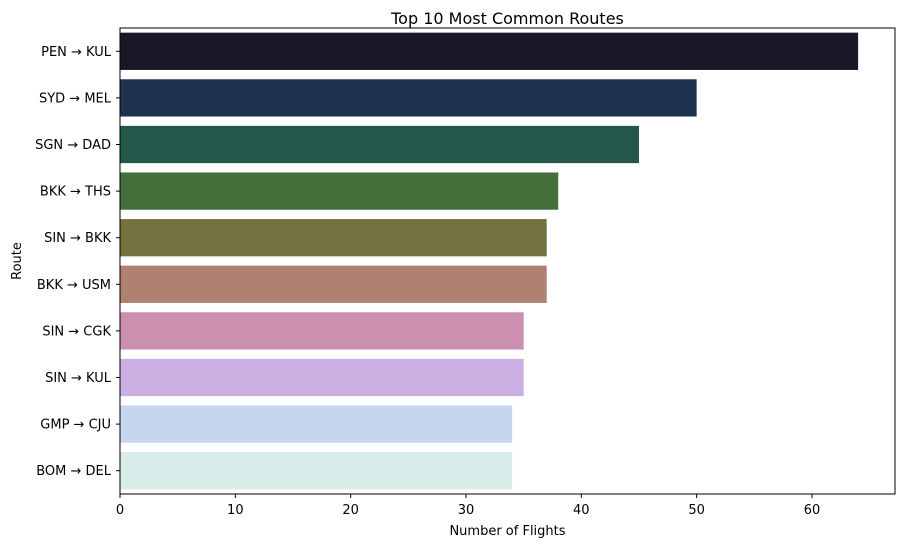 This screenshot has width=905, height=551. What do you see at coordinates (73, 145) in the screenshot?
I see `y-tick-label: SGN → DAD` at bounding box center [73, 145].